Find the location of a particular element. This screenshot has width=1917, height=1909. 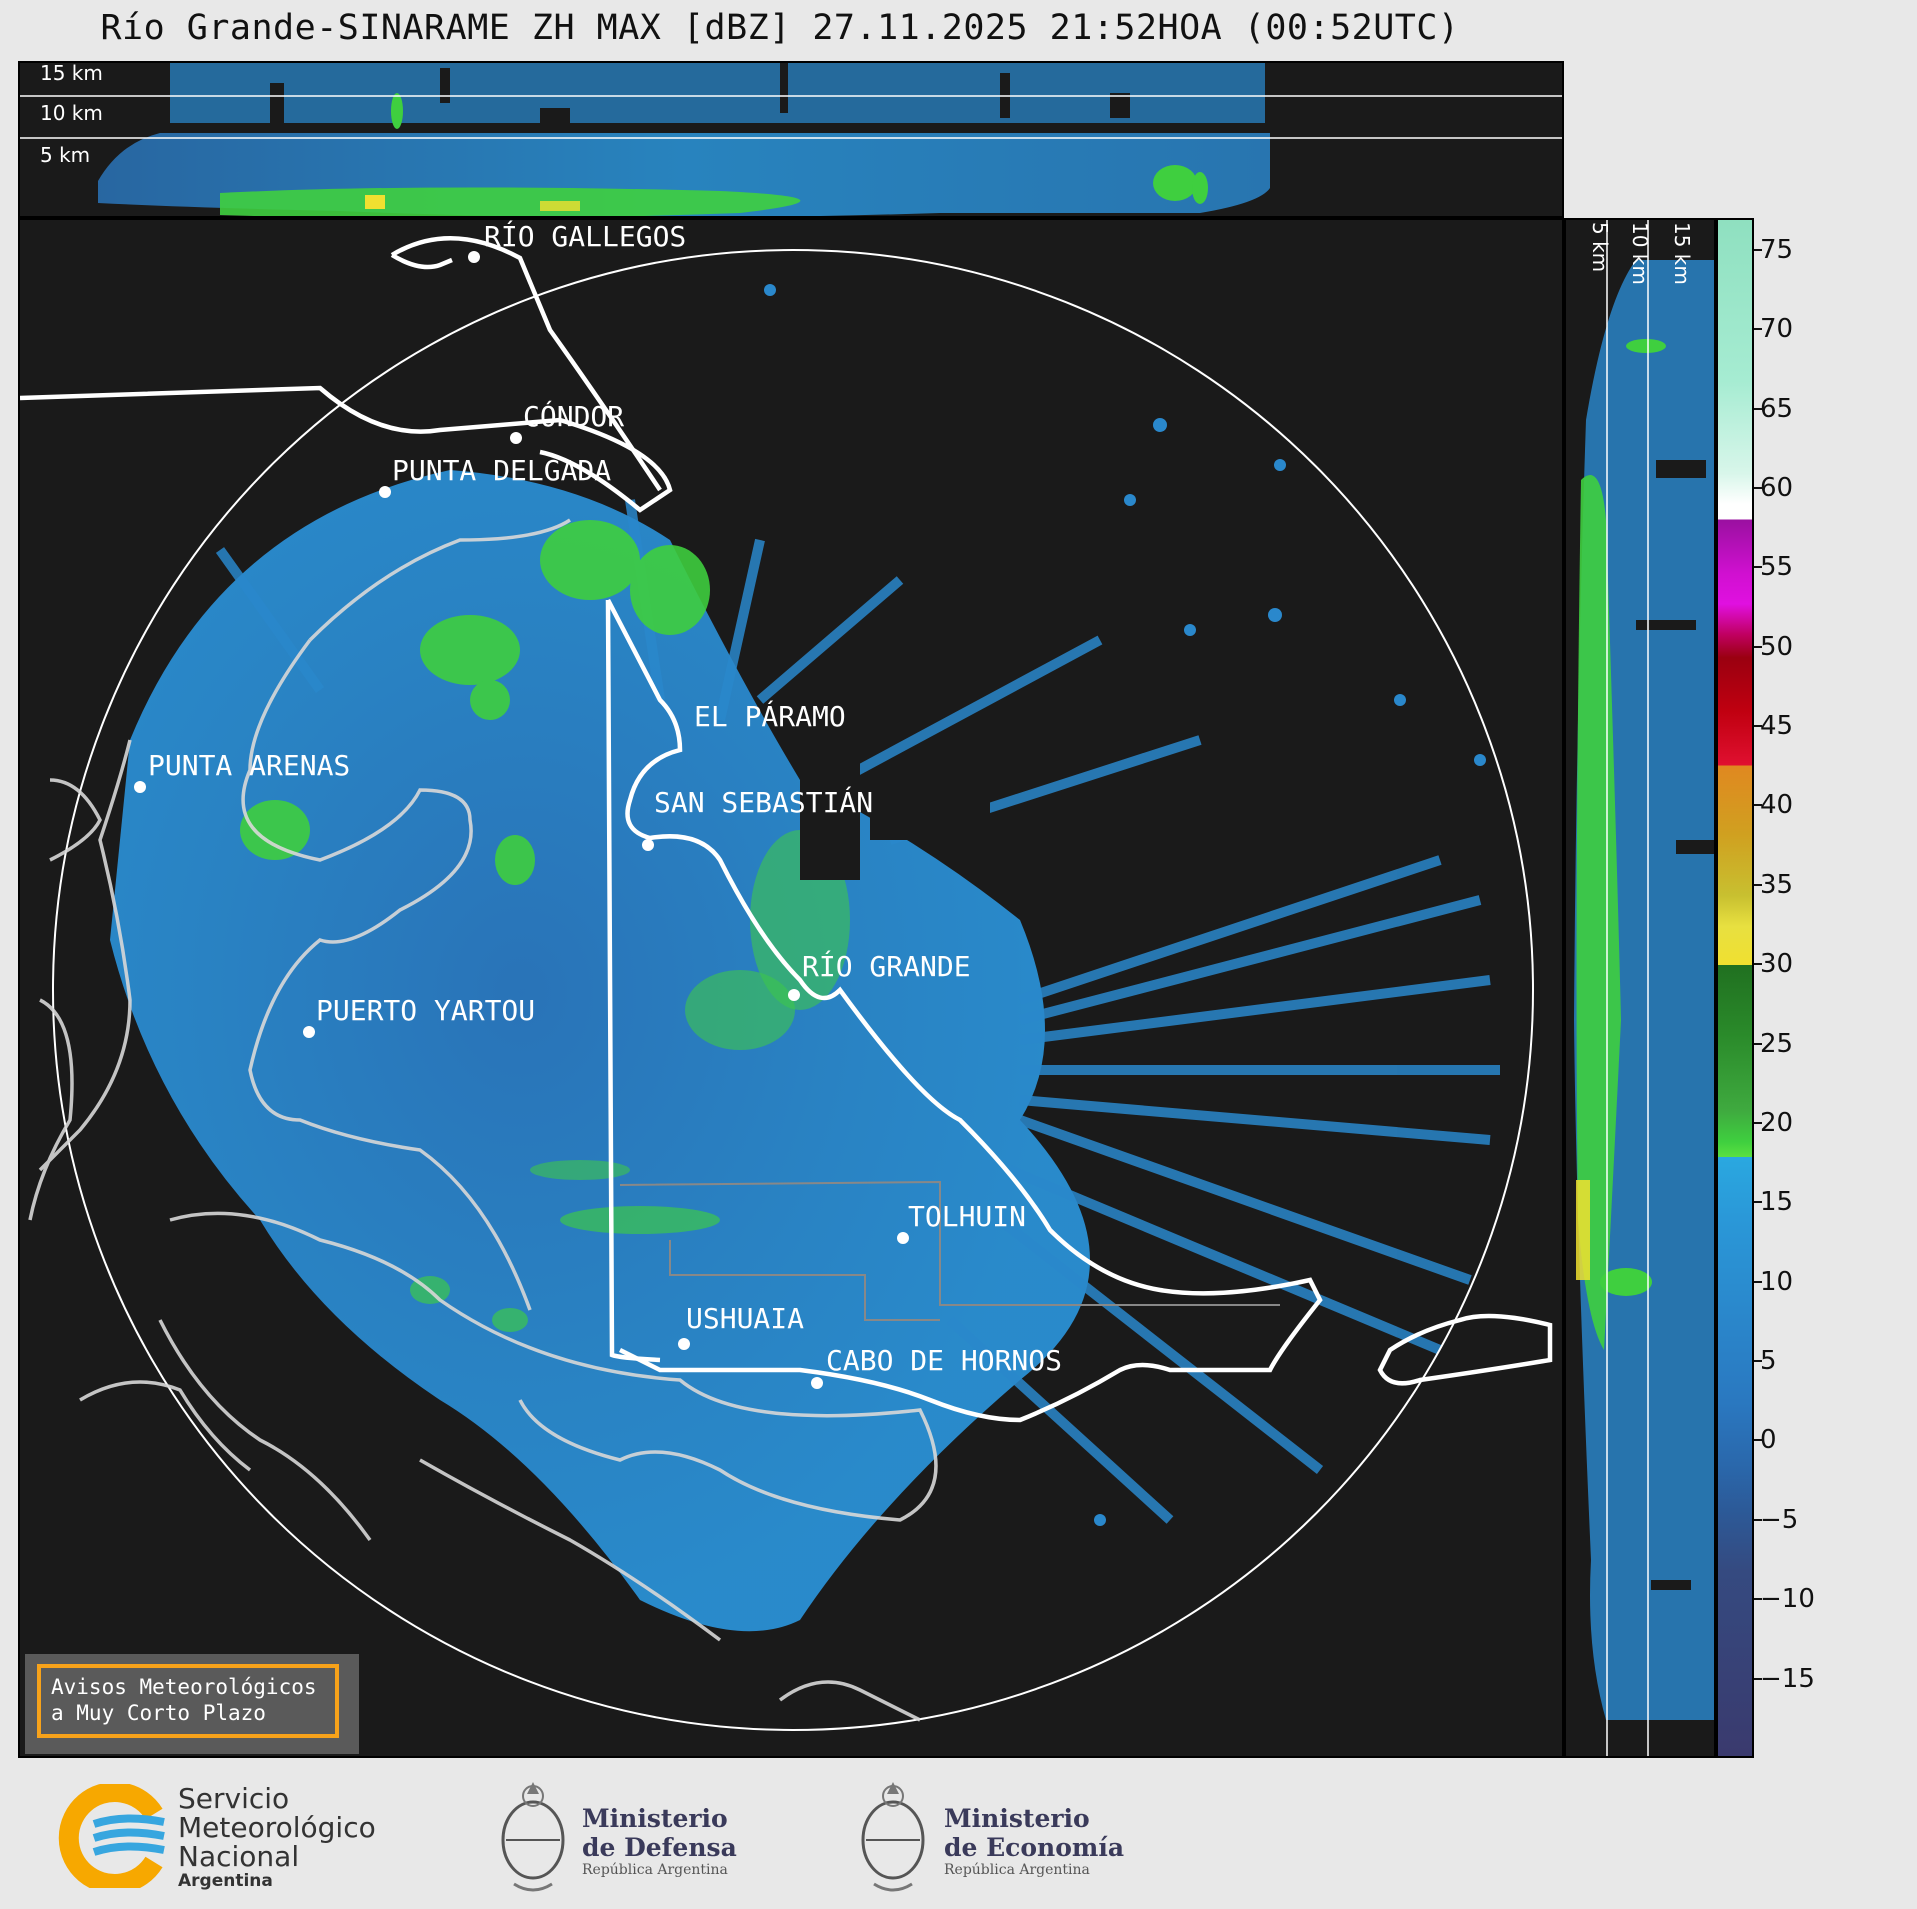

defensa-line-2: de Defensa is located at coordinates (659, 1847).